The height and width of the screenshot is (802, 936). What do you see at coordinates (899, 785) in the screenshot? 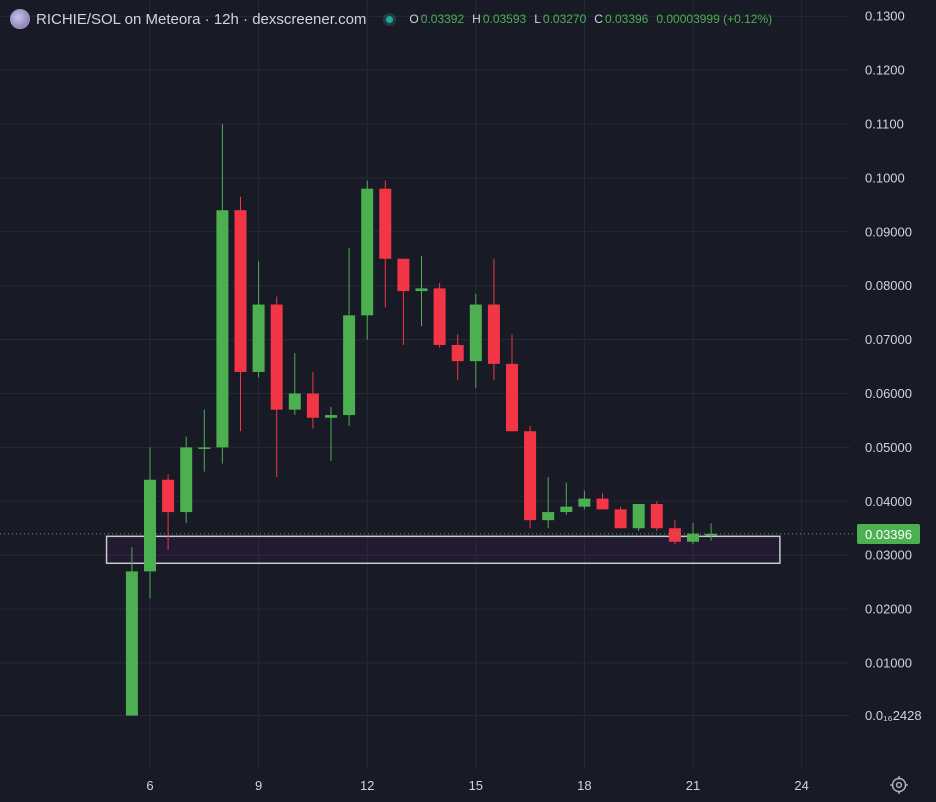
I see `settings-gear-icon` at bounding box center [899, 785].